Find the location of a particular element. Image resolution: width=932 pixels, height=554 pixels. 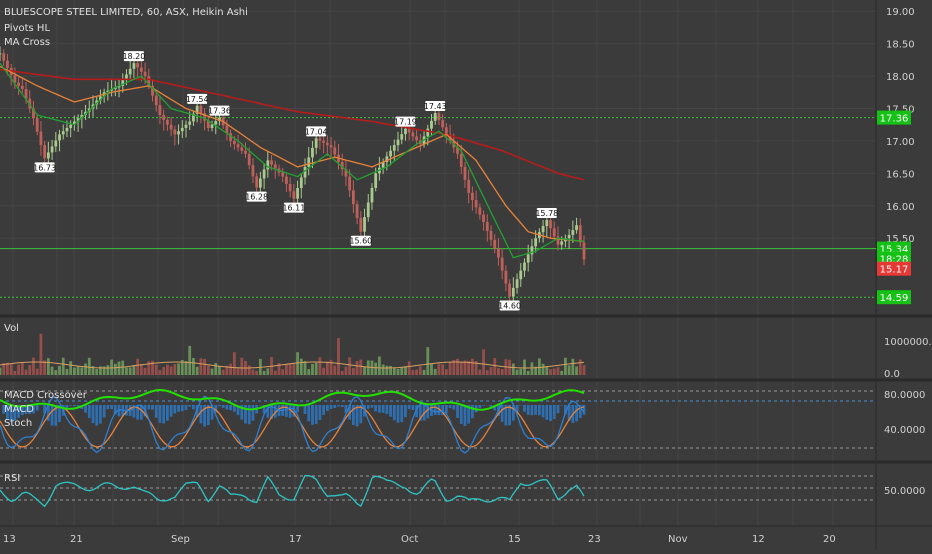

price-tick-label: 19.00 is located at coordinates (900, 12).